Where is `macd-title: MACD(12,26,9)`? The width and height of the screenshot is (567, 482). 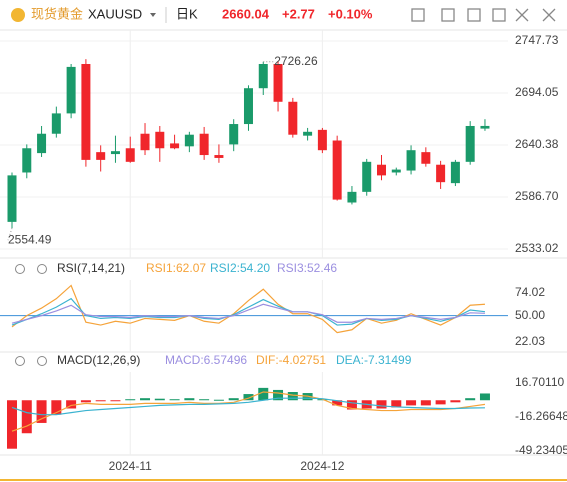 macd-title: MACD(12,26,9) is located at coordinates (98, 360).